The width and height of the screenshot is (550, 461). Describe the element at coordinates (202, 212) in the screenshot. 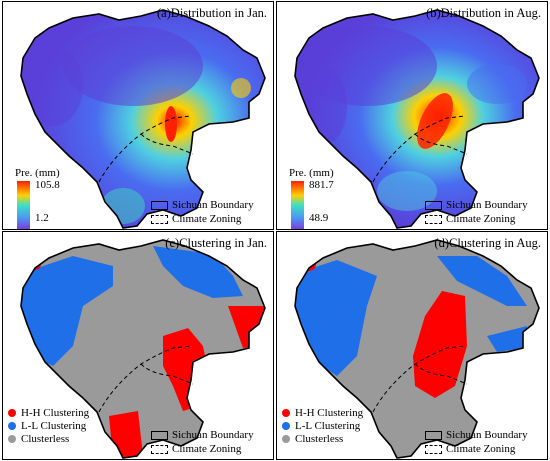

I see `panel-a-boundary-legend: Sichuan Boundary Climate Zoning` at that location.